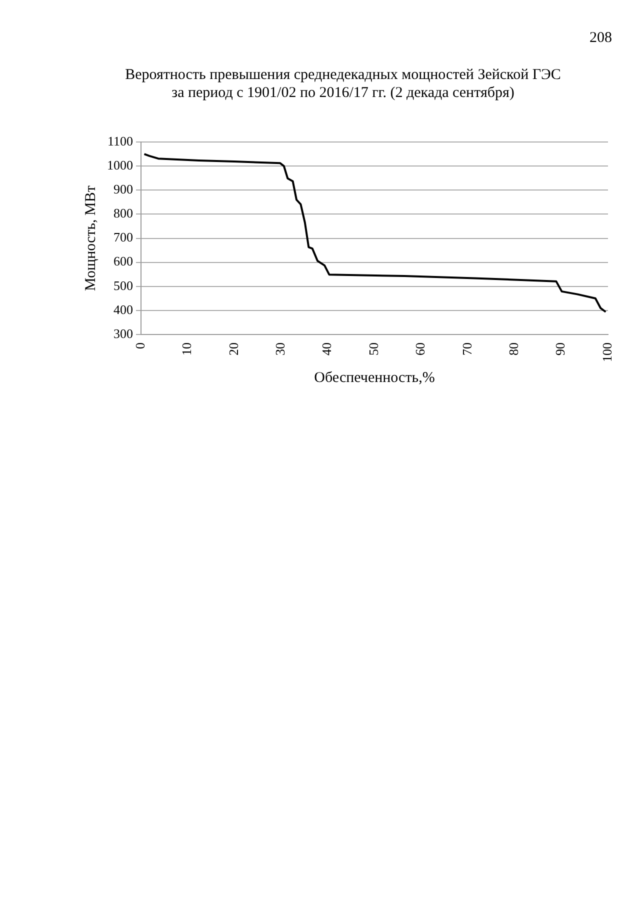 The image size is (640, 905). What do you see at coordinates (123, 309) in the screenshot?
I see `y-tick-label: 400` at bounding box center [123, 309].